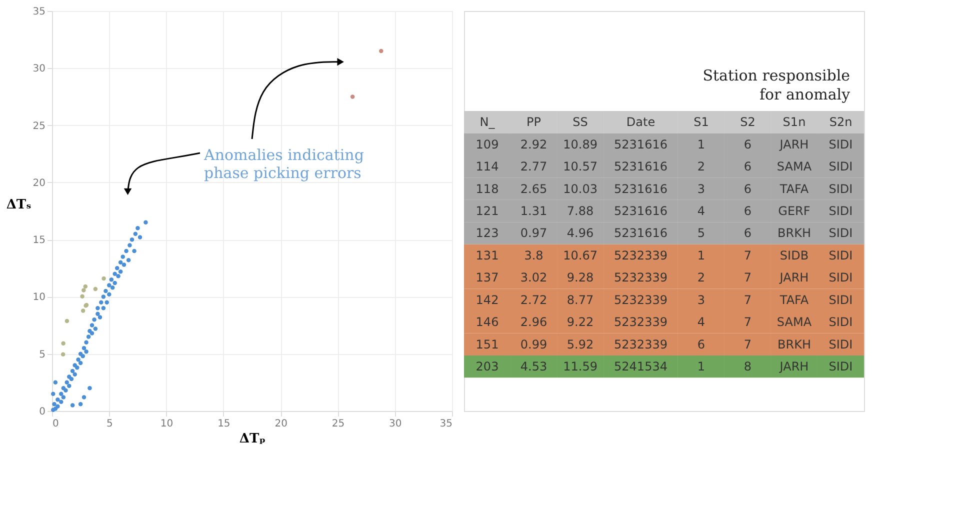 The height and width of the screenshot is (522, 965). I want to click on text: TAFA, so click(794, 299).